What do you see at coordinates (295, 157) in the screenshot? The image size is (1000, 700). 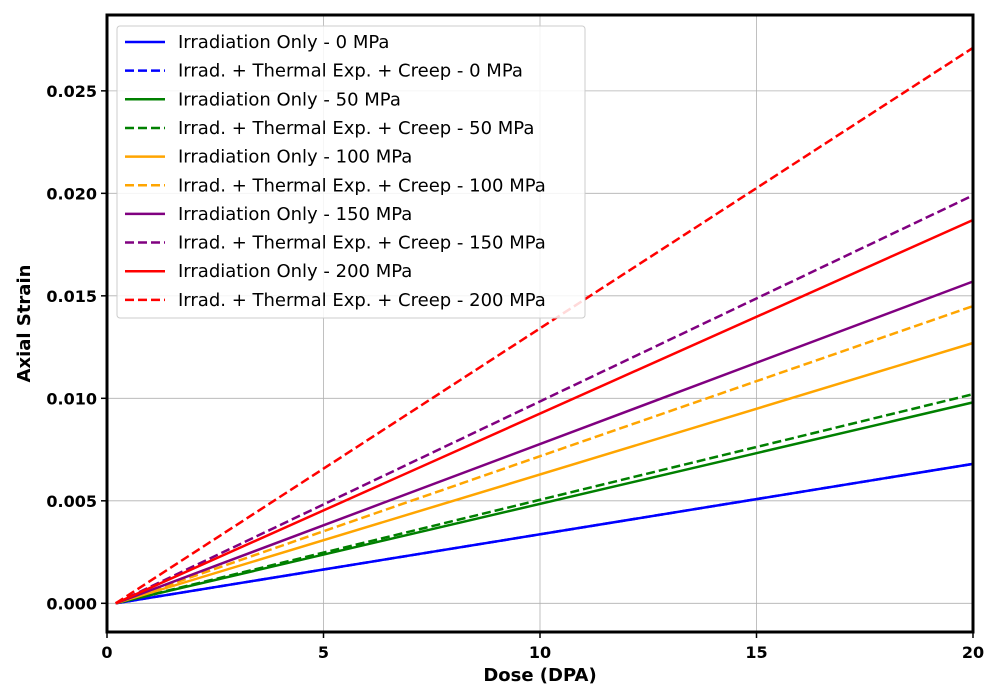 I see `legend-entry: Irradiation Only - 100 MPa` at bounding box center [295, 157].